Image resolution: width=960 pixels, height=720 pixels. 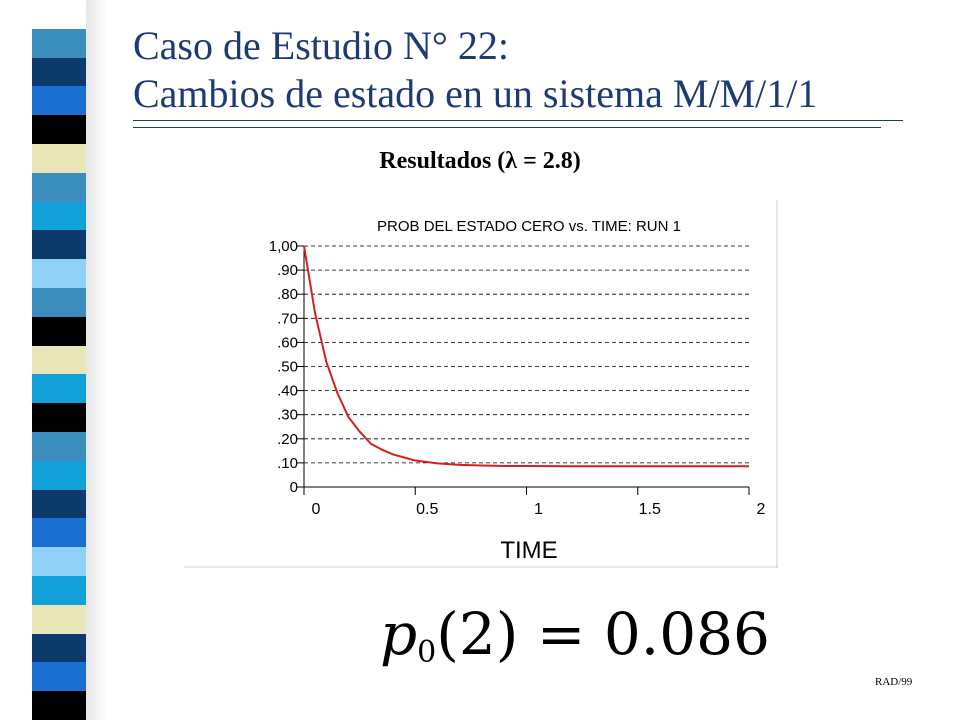 I want to click on x-tick-label: 1.5, so click(x=650, y=509).